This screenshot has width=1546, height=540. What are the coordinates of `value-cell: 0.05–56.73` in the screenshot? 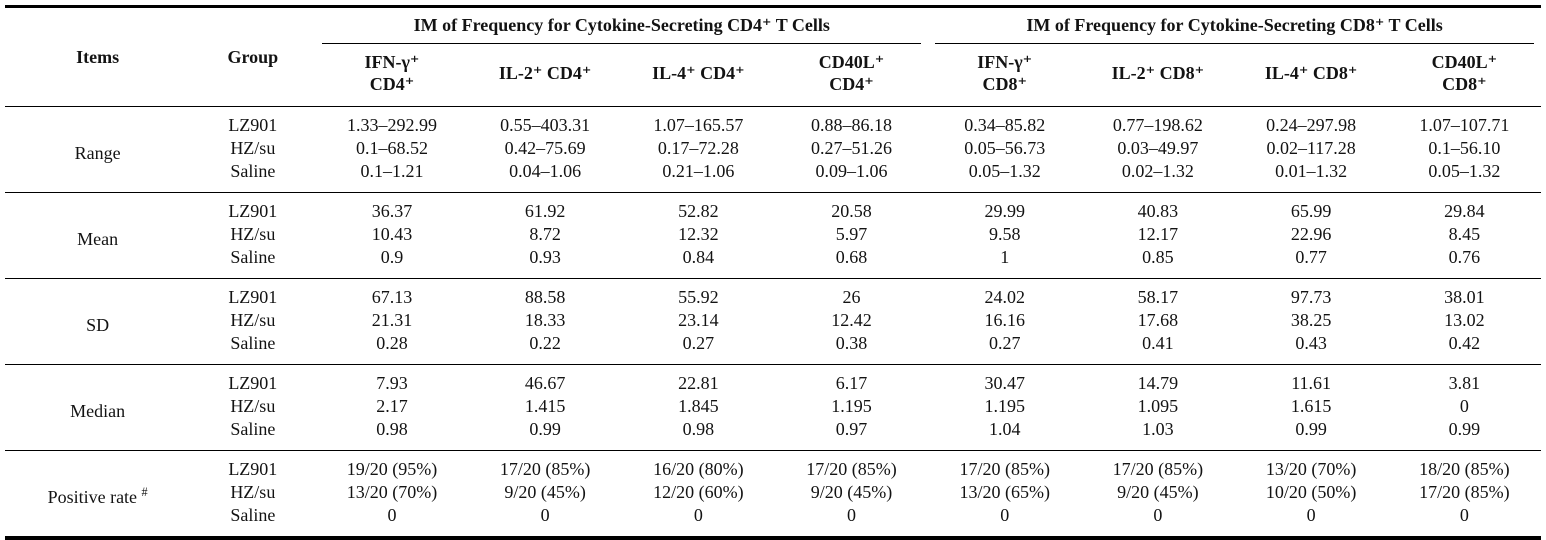 It's located at (1005, 148).